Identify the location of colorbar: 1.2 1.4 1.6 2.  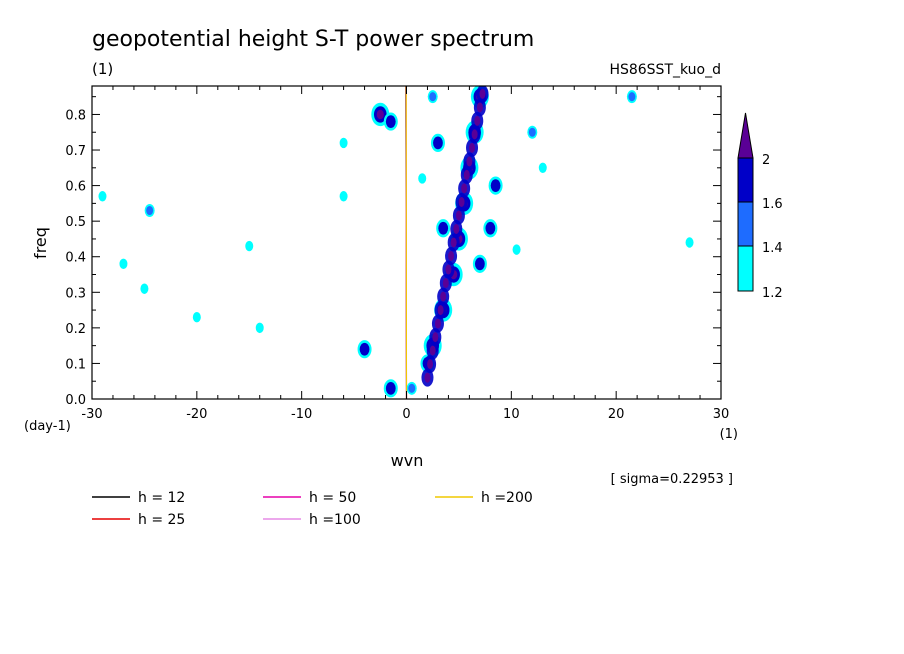
(760, 206).